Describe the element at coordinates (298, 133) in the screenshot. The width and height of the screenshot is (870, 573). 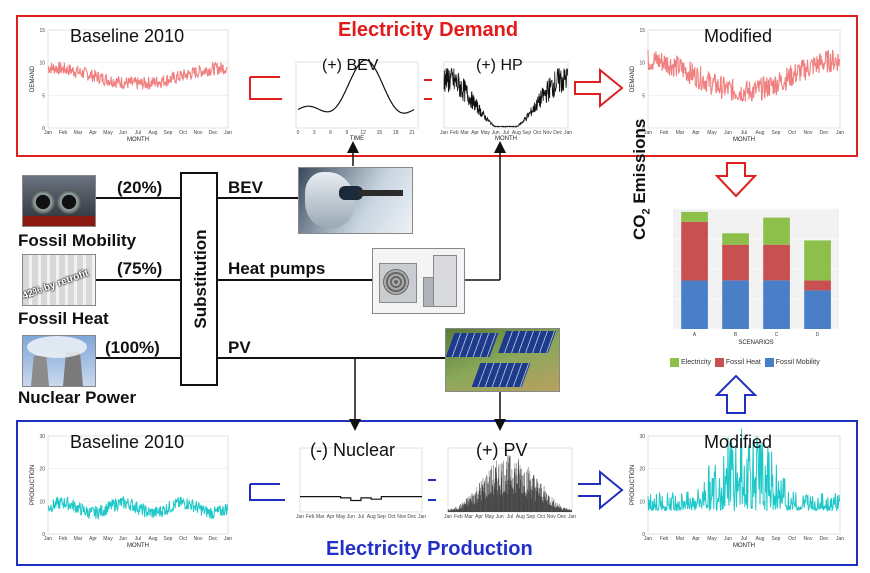
I see `x-tick-label: 0` at that location.